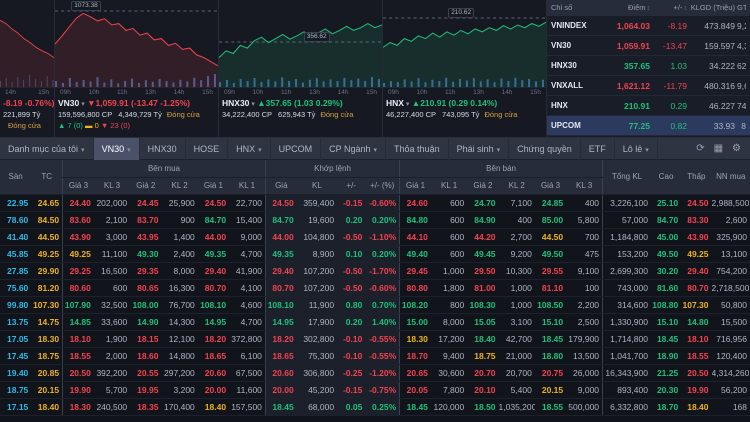 The image size is (750, 422). What do you see at coordinates (626, 373) in the screenshot?
I see `cell-total-volume: 16,343,900` at bounding box center [626, 373].